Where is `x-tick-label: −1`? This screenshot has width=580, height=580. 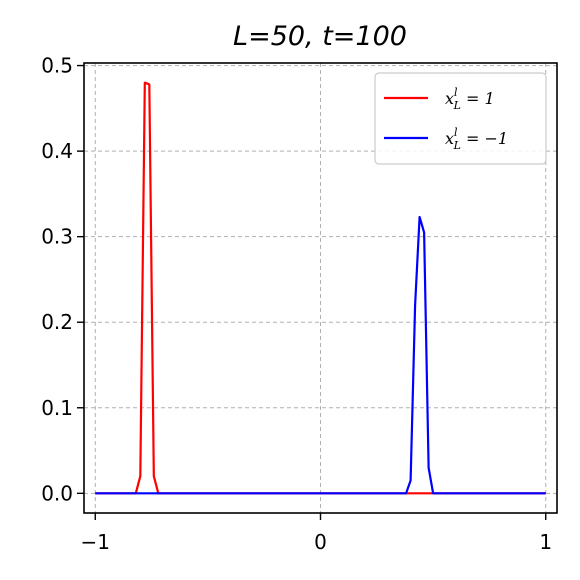 x-tick-label: −1 is located at coordinates (95, 542).